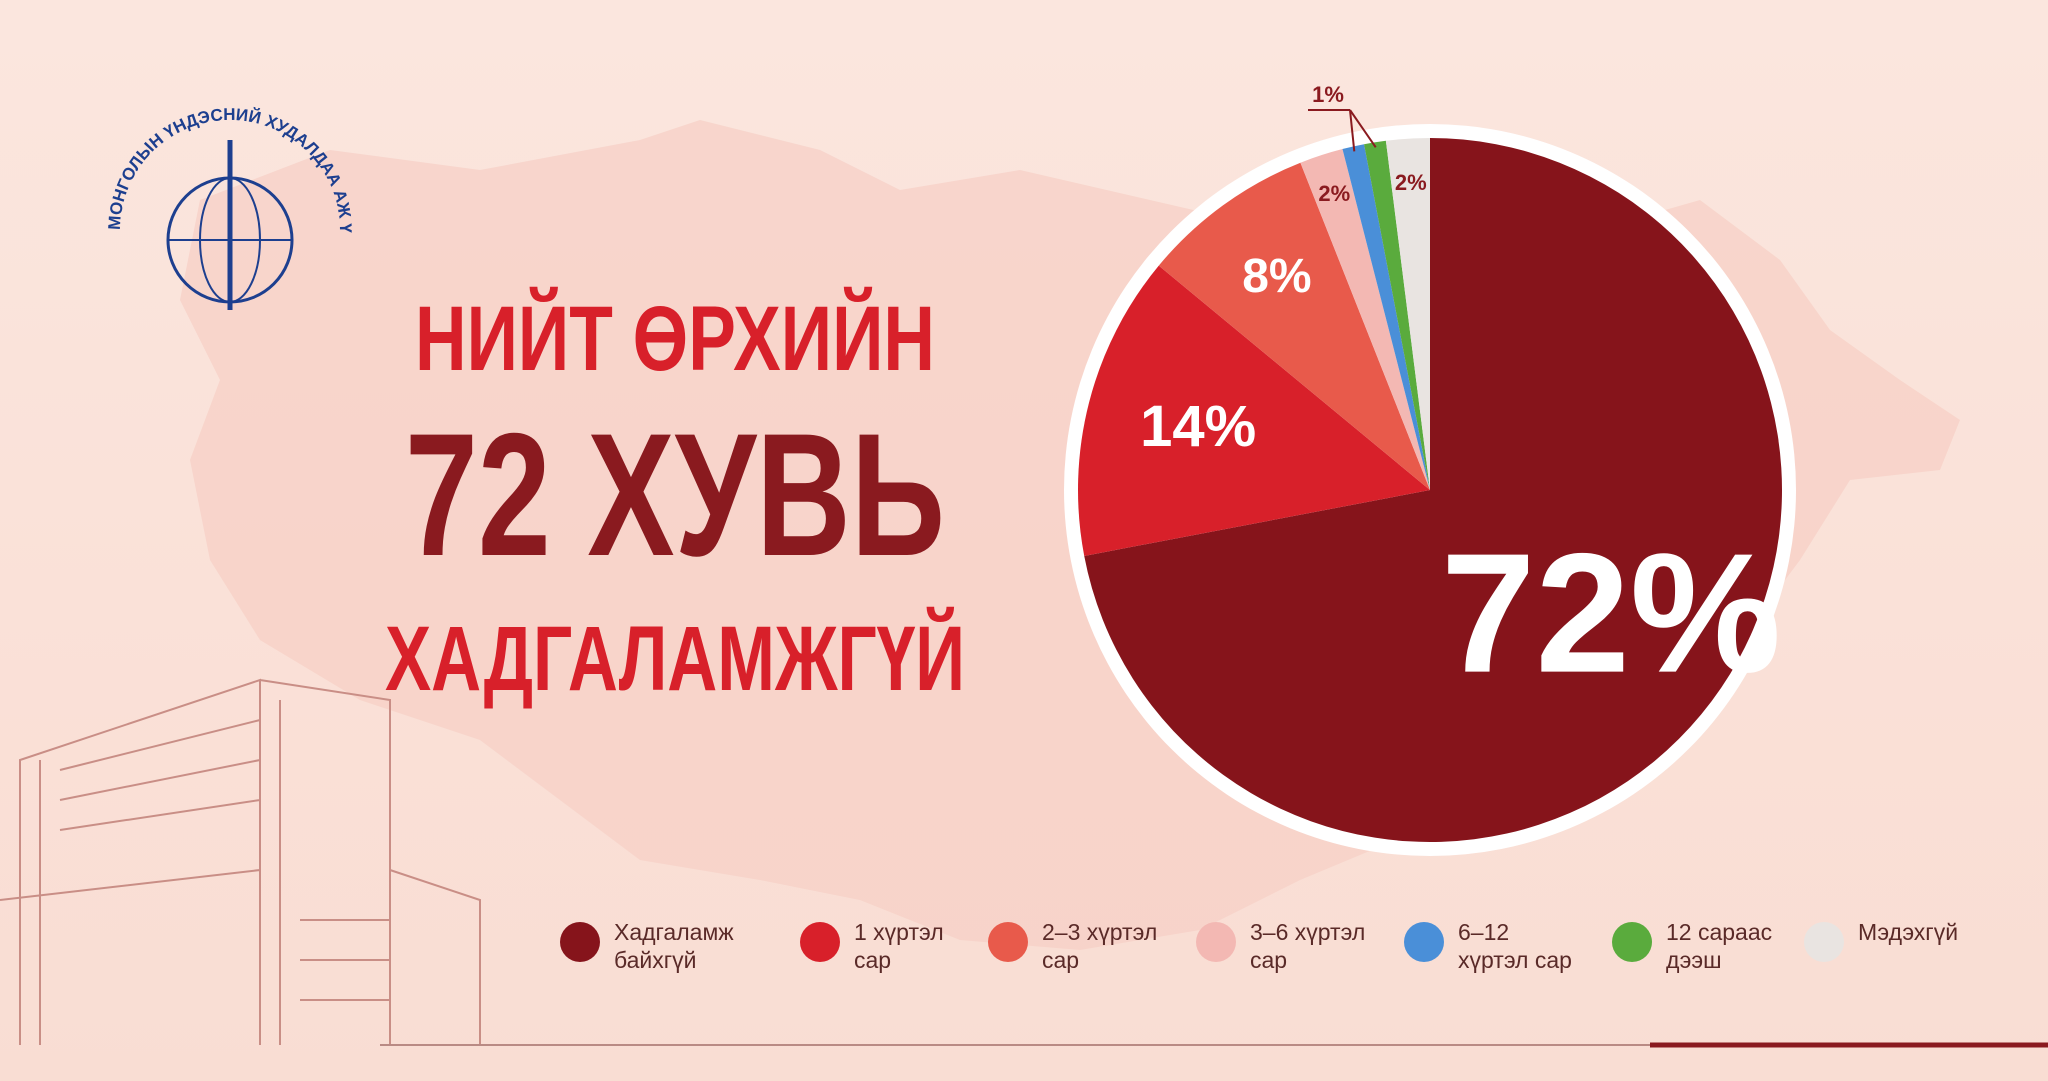  I want to click on legend-item: 3–6 хүртэл сар, so click(1283, 946).